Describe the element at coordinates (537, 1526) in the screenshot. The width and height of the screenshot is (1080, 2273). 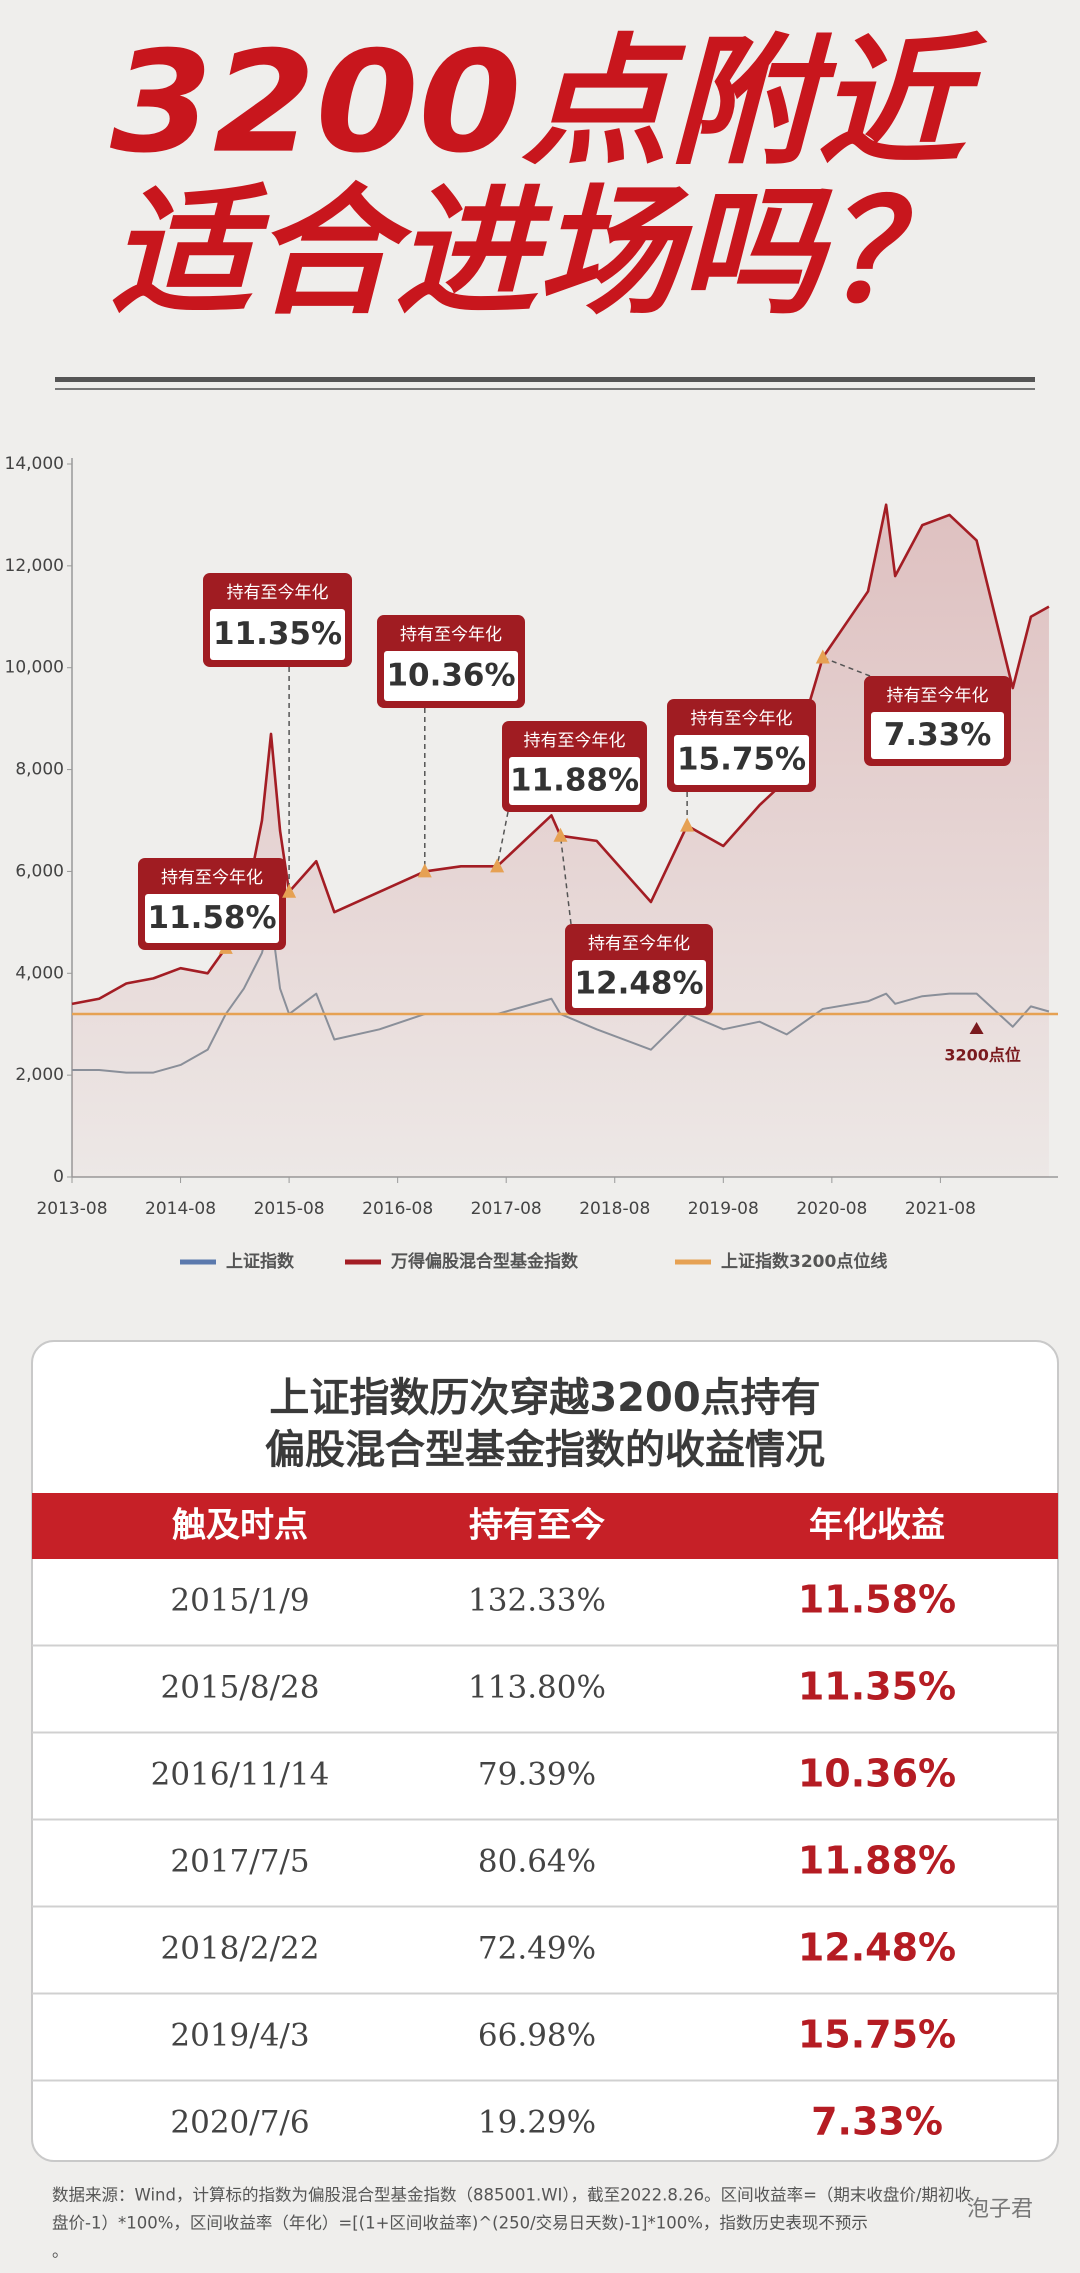
I see `table-header-cell: 持有至今` at that location.